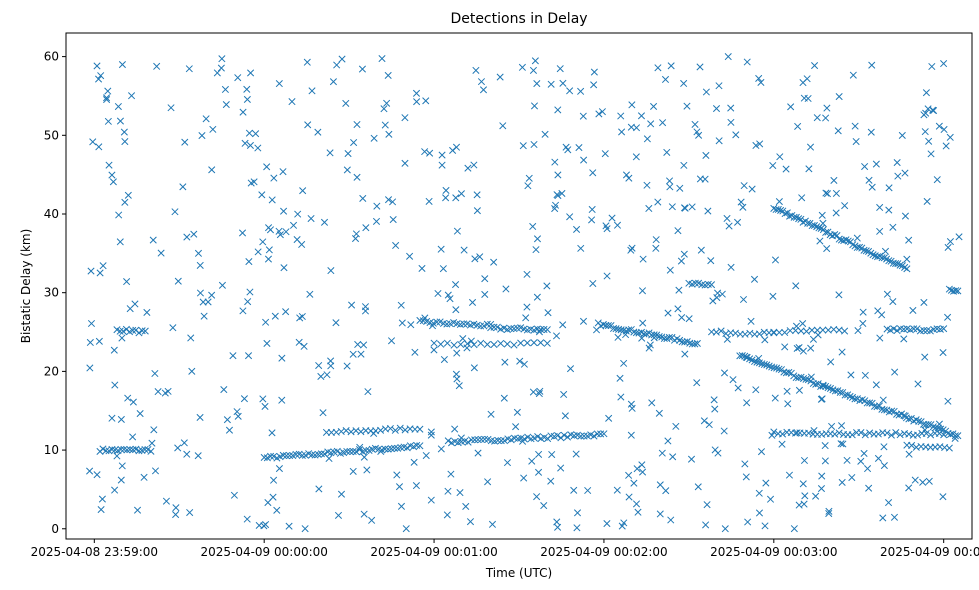 This screenshot has height=590, width=979. I want to click on y-tick-label: 30, so click(51, 293).